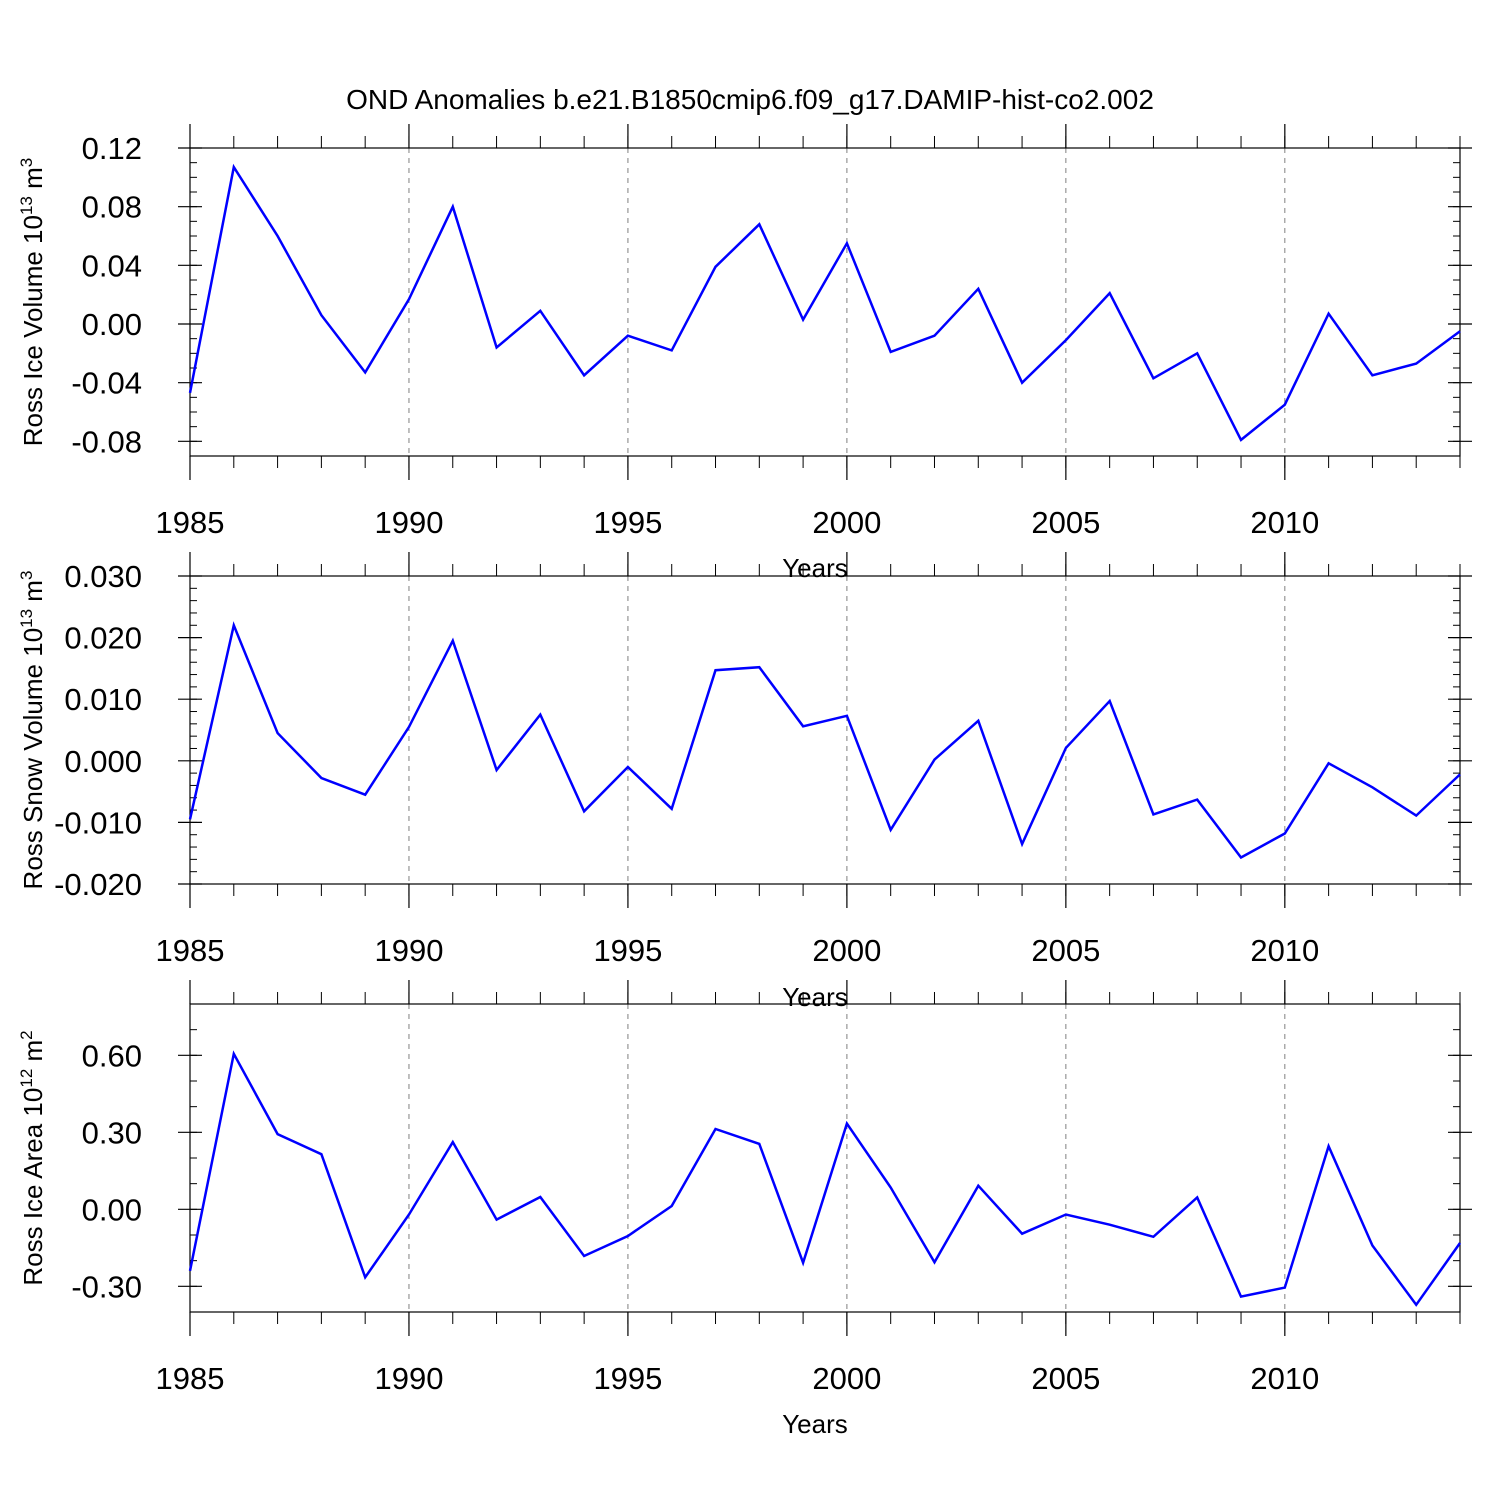 Image resolution: width=1500 pixels, height=1500 pixels. What do you see at coordinates (98, 884) in the screenshot?
I see `y-tick-label: -0.020` at bounding box center [98, 884].